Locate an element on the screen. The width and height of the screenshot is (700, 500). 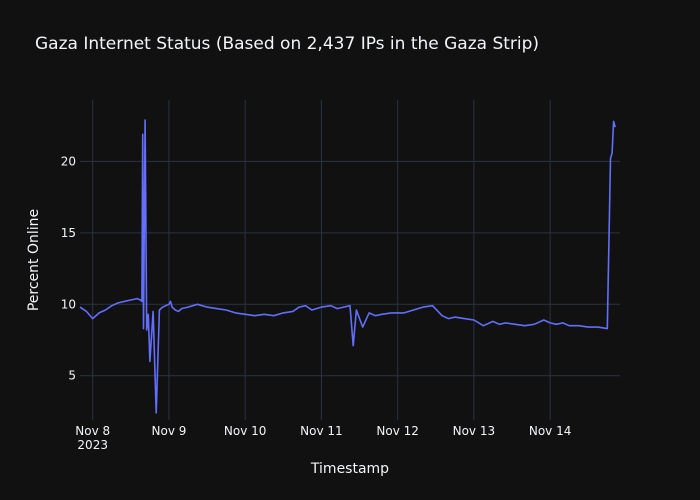
y-tick-label: 10 is located at coordinates (68, 304).